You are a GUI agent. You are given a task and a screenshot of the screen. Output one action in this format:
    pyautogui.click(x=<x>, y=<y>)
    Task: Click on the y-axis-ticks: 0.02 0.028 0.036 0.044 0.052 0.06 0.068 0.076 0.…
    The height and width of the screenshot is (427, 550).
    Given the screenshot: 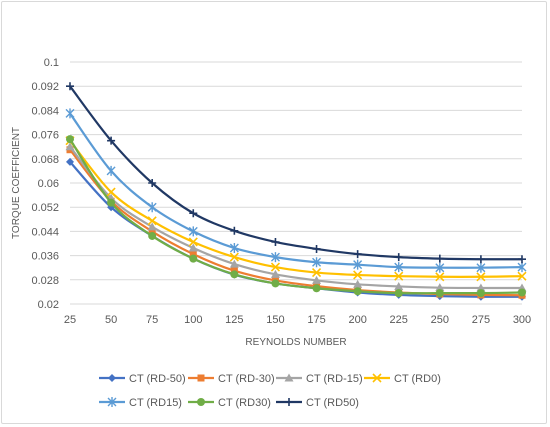 What is the action you would take?
    pyautogui.click(x=45, y=184)
    